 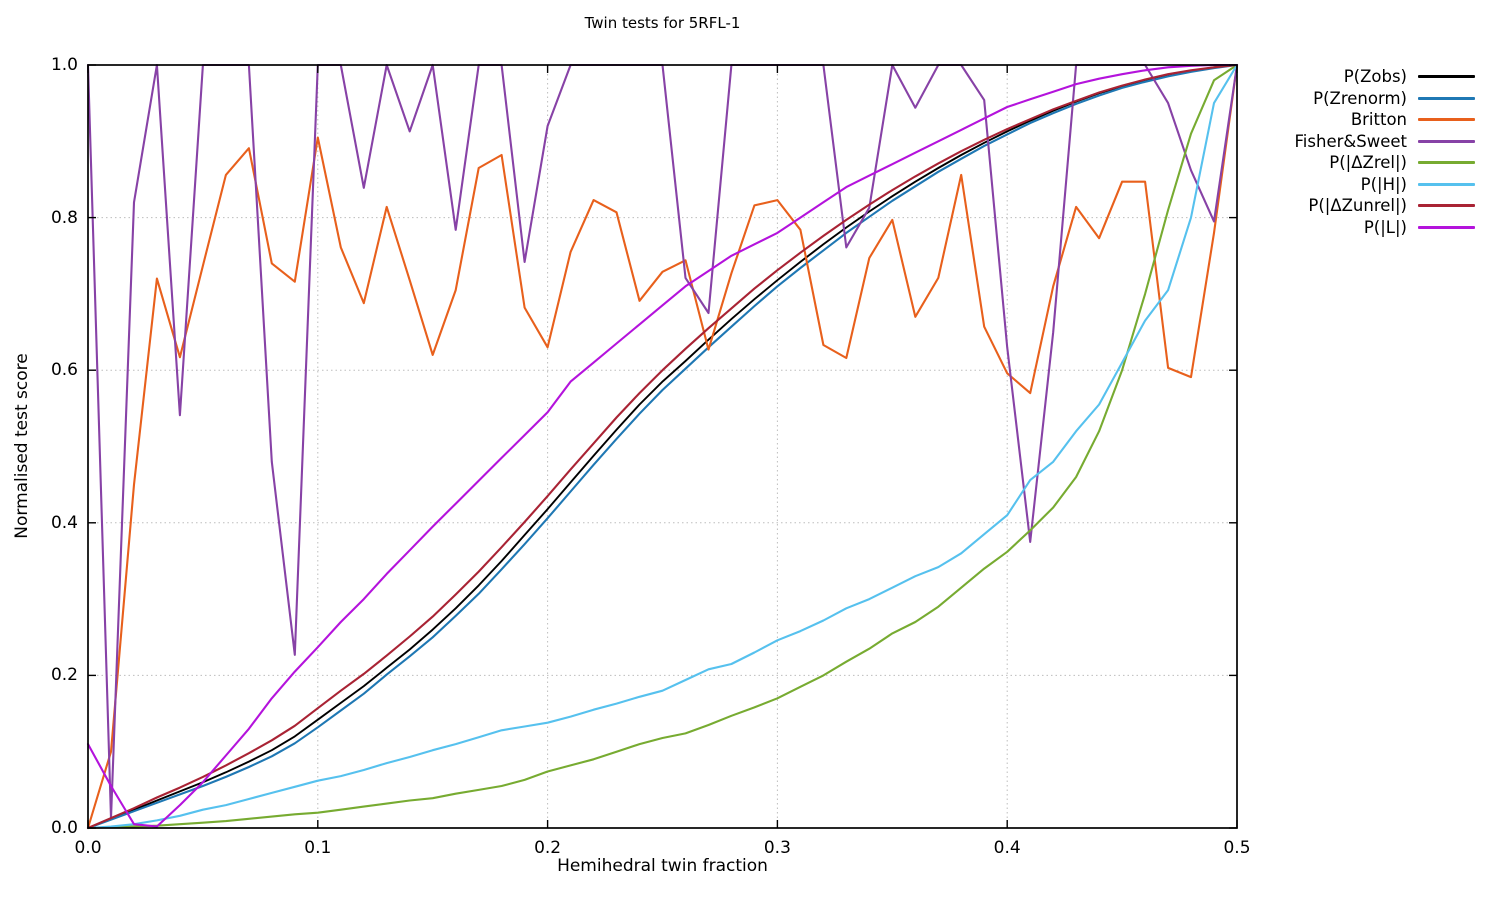 What do you see at coordinates (318, 848) in the screenshot?
I see `x-tick-label: 0.1` at bounding box center [318, 848].